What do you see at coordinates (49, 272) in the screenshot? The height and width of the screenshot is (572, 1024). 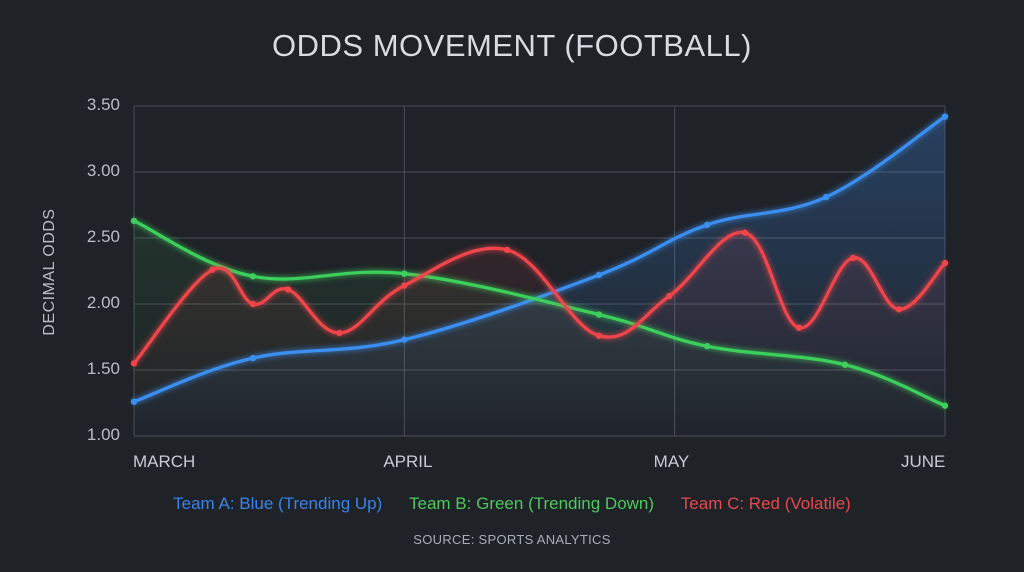 I see `y-axis-label: DECIMAL ODDS` at bounding box center [49, 272].